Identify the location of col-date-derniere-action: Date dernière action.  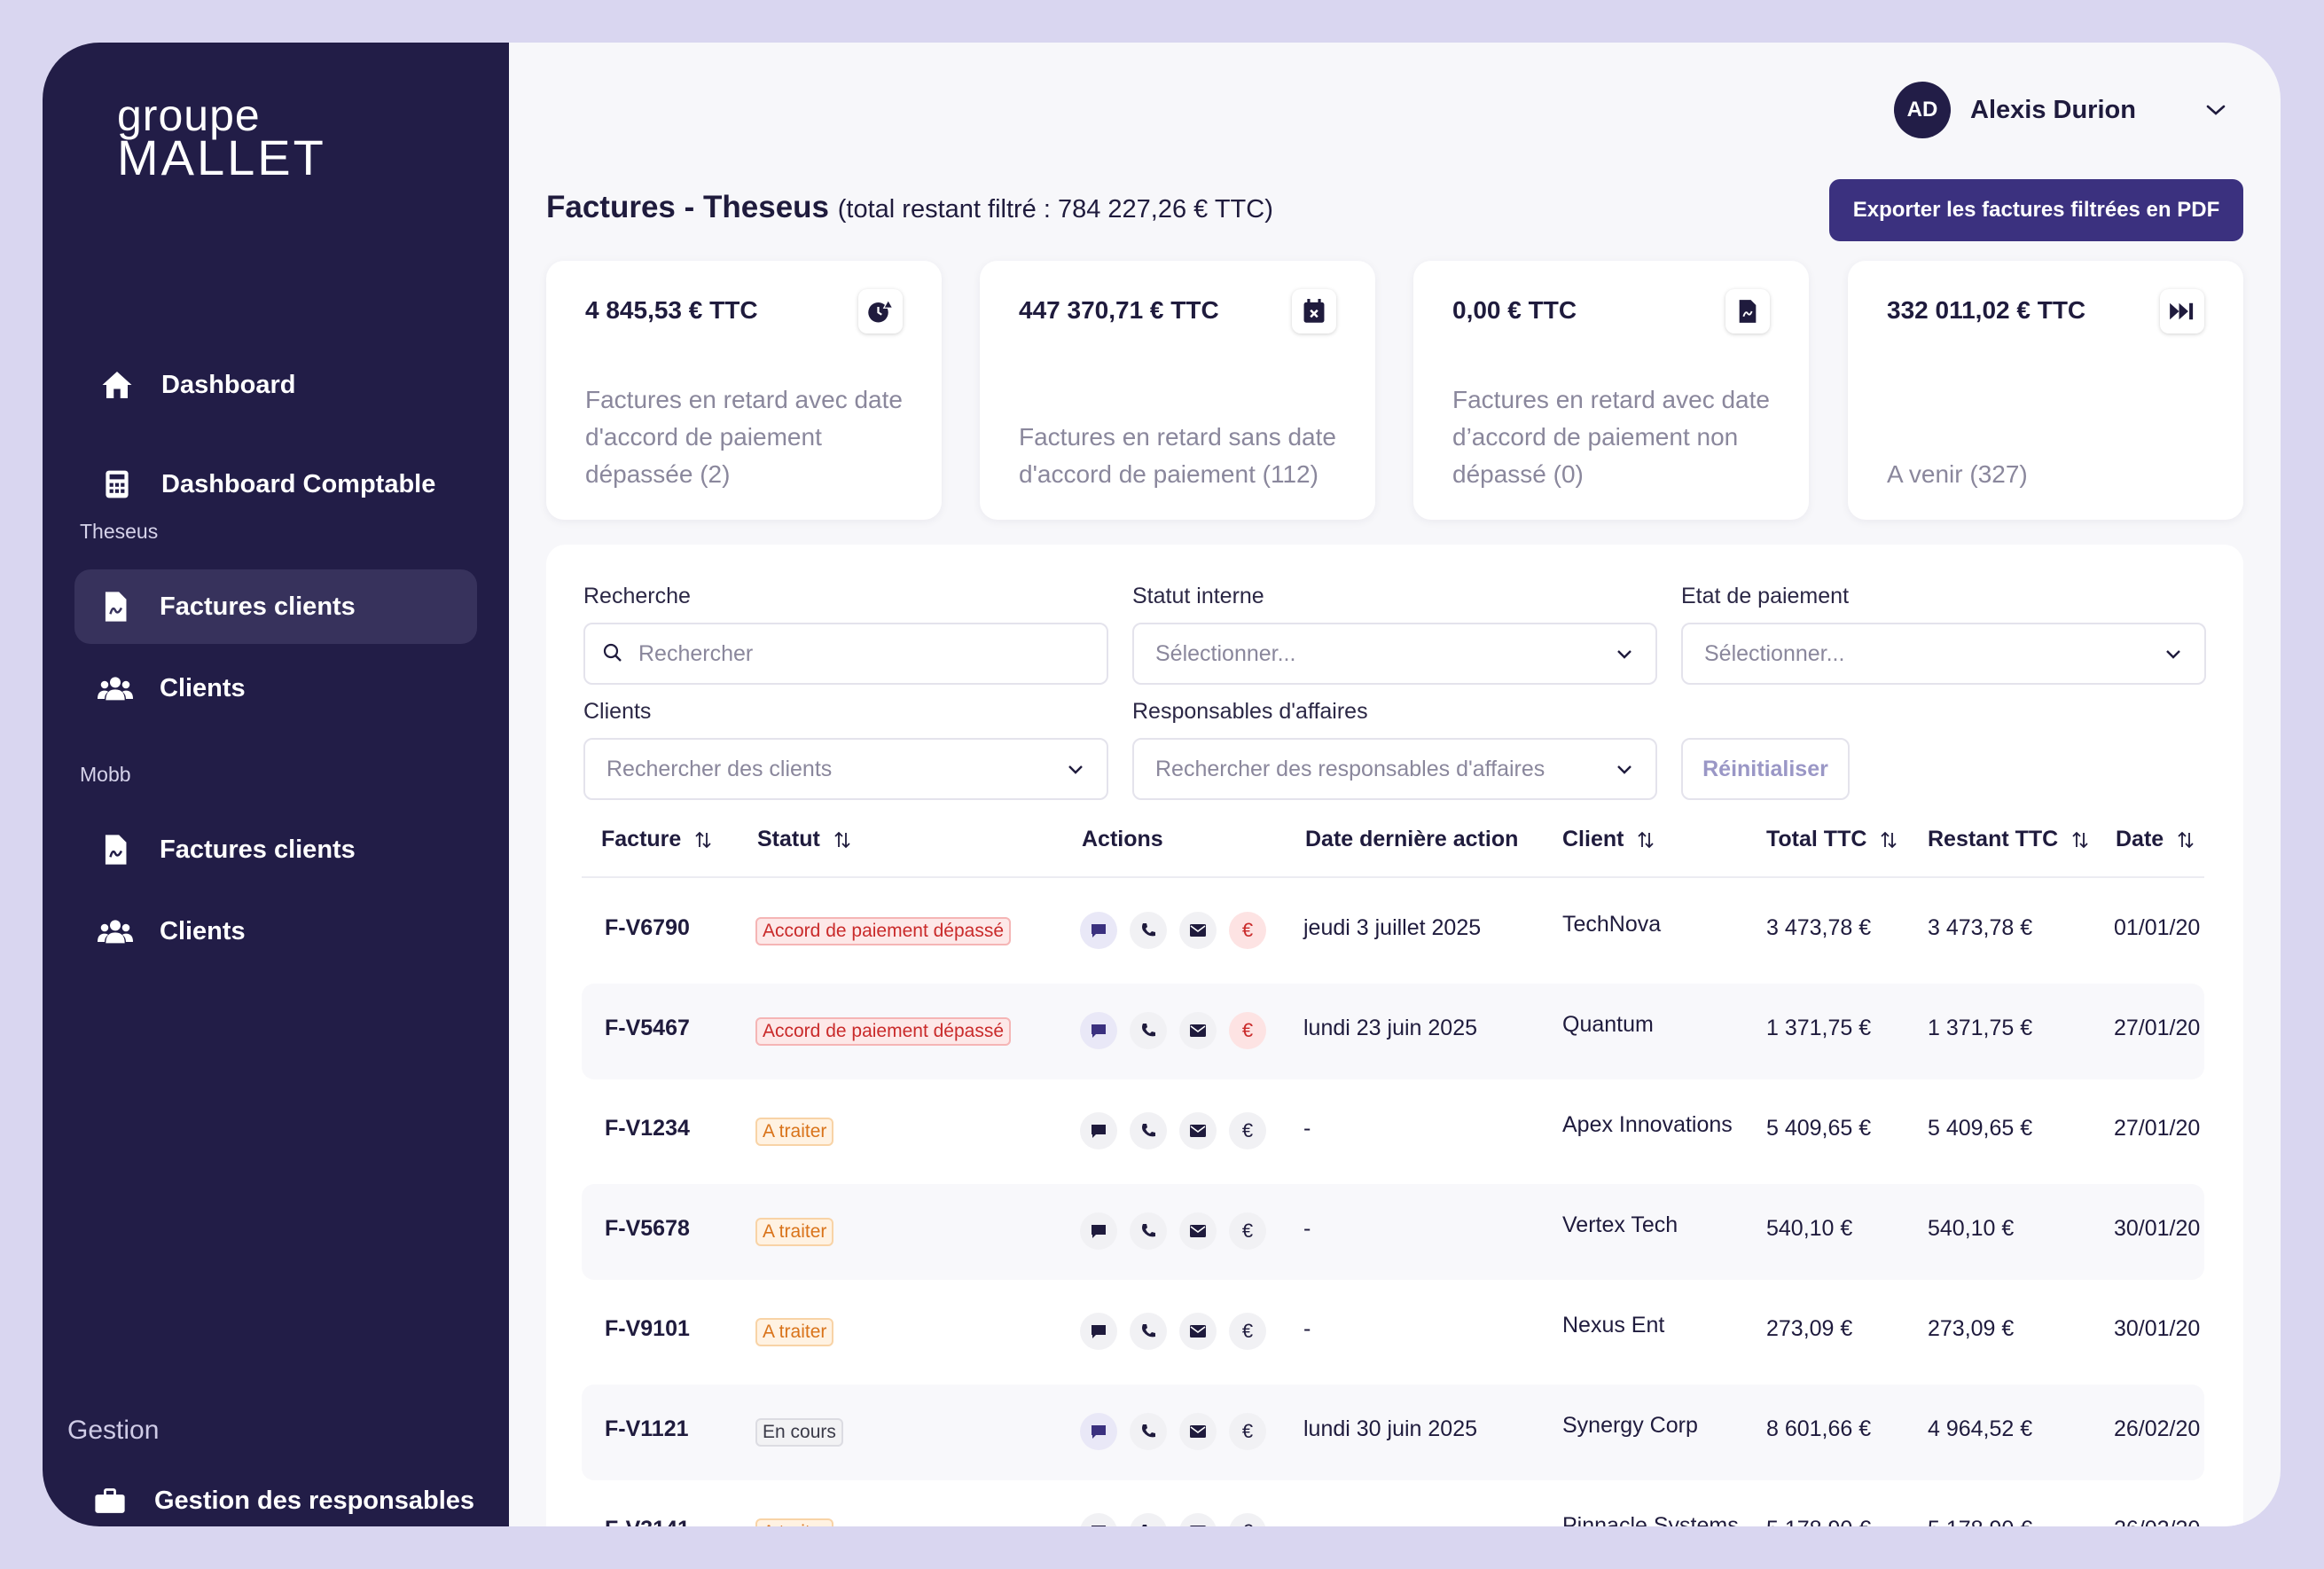
(1411, 839).